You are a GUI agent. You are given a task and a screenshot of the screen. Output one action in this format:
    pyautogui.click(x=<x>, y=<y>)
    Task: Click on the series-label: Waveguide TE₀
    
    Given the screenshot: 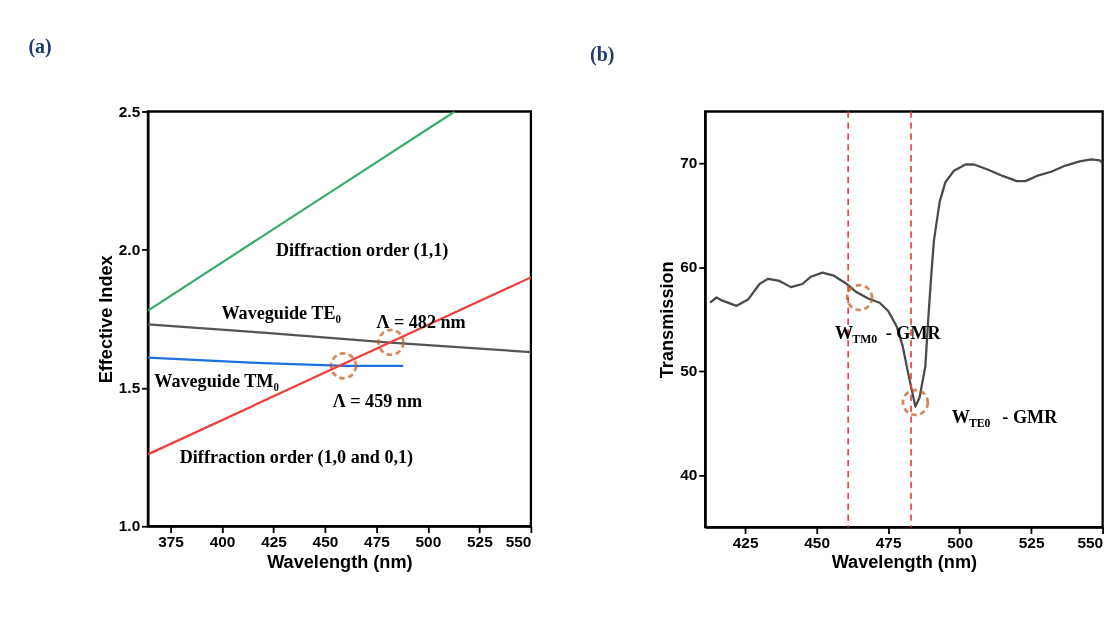 What is the action you would take?
    pyautogui.click(x=281, y=313)
    